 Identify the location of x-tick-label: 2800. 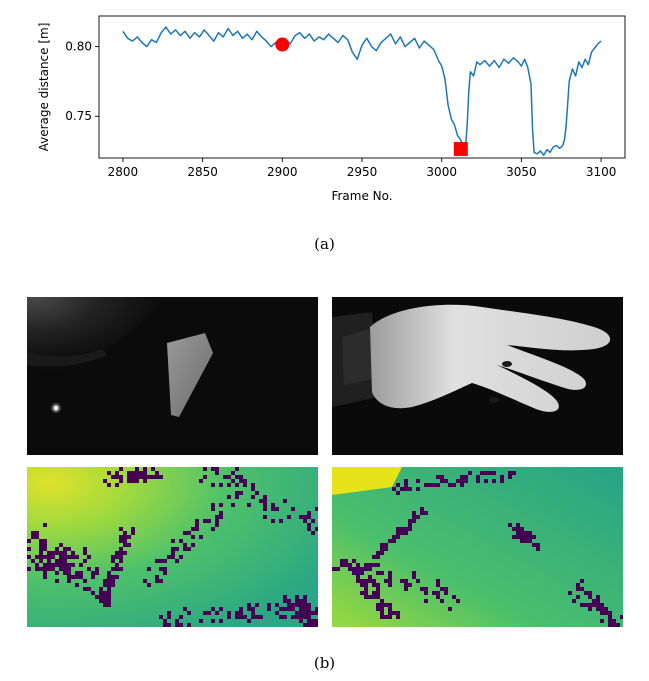
(123, 172).